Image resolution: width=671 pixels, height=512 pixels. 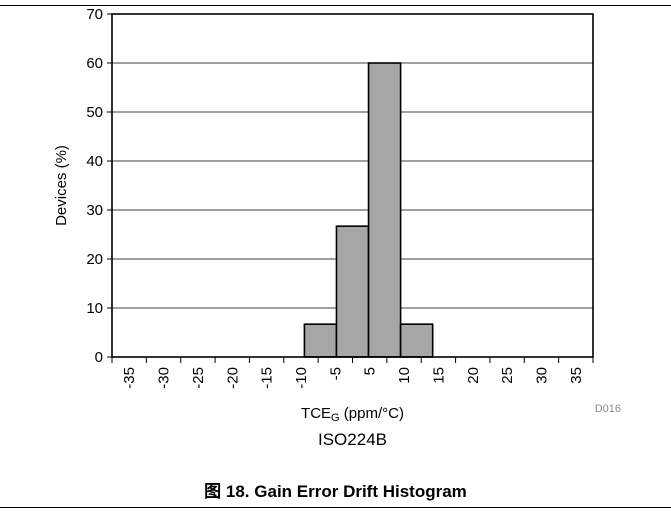 I want to click on figure-label: 图 18., so click(x=227, y=491).